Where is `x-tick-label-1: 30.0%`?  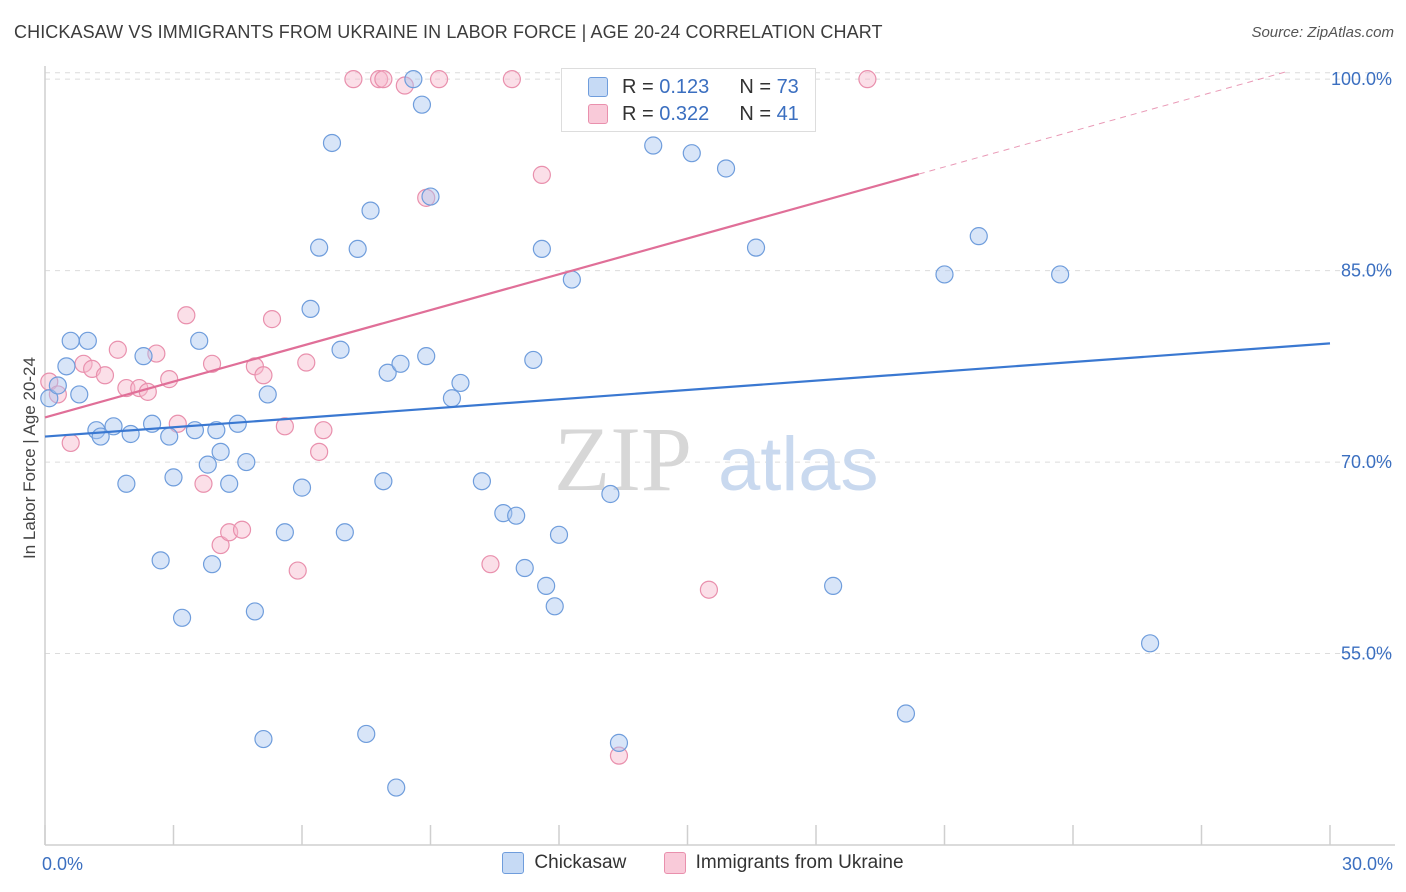 x-tick-label-1: 30.0% is located at coordinates (1367, 864).